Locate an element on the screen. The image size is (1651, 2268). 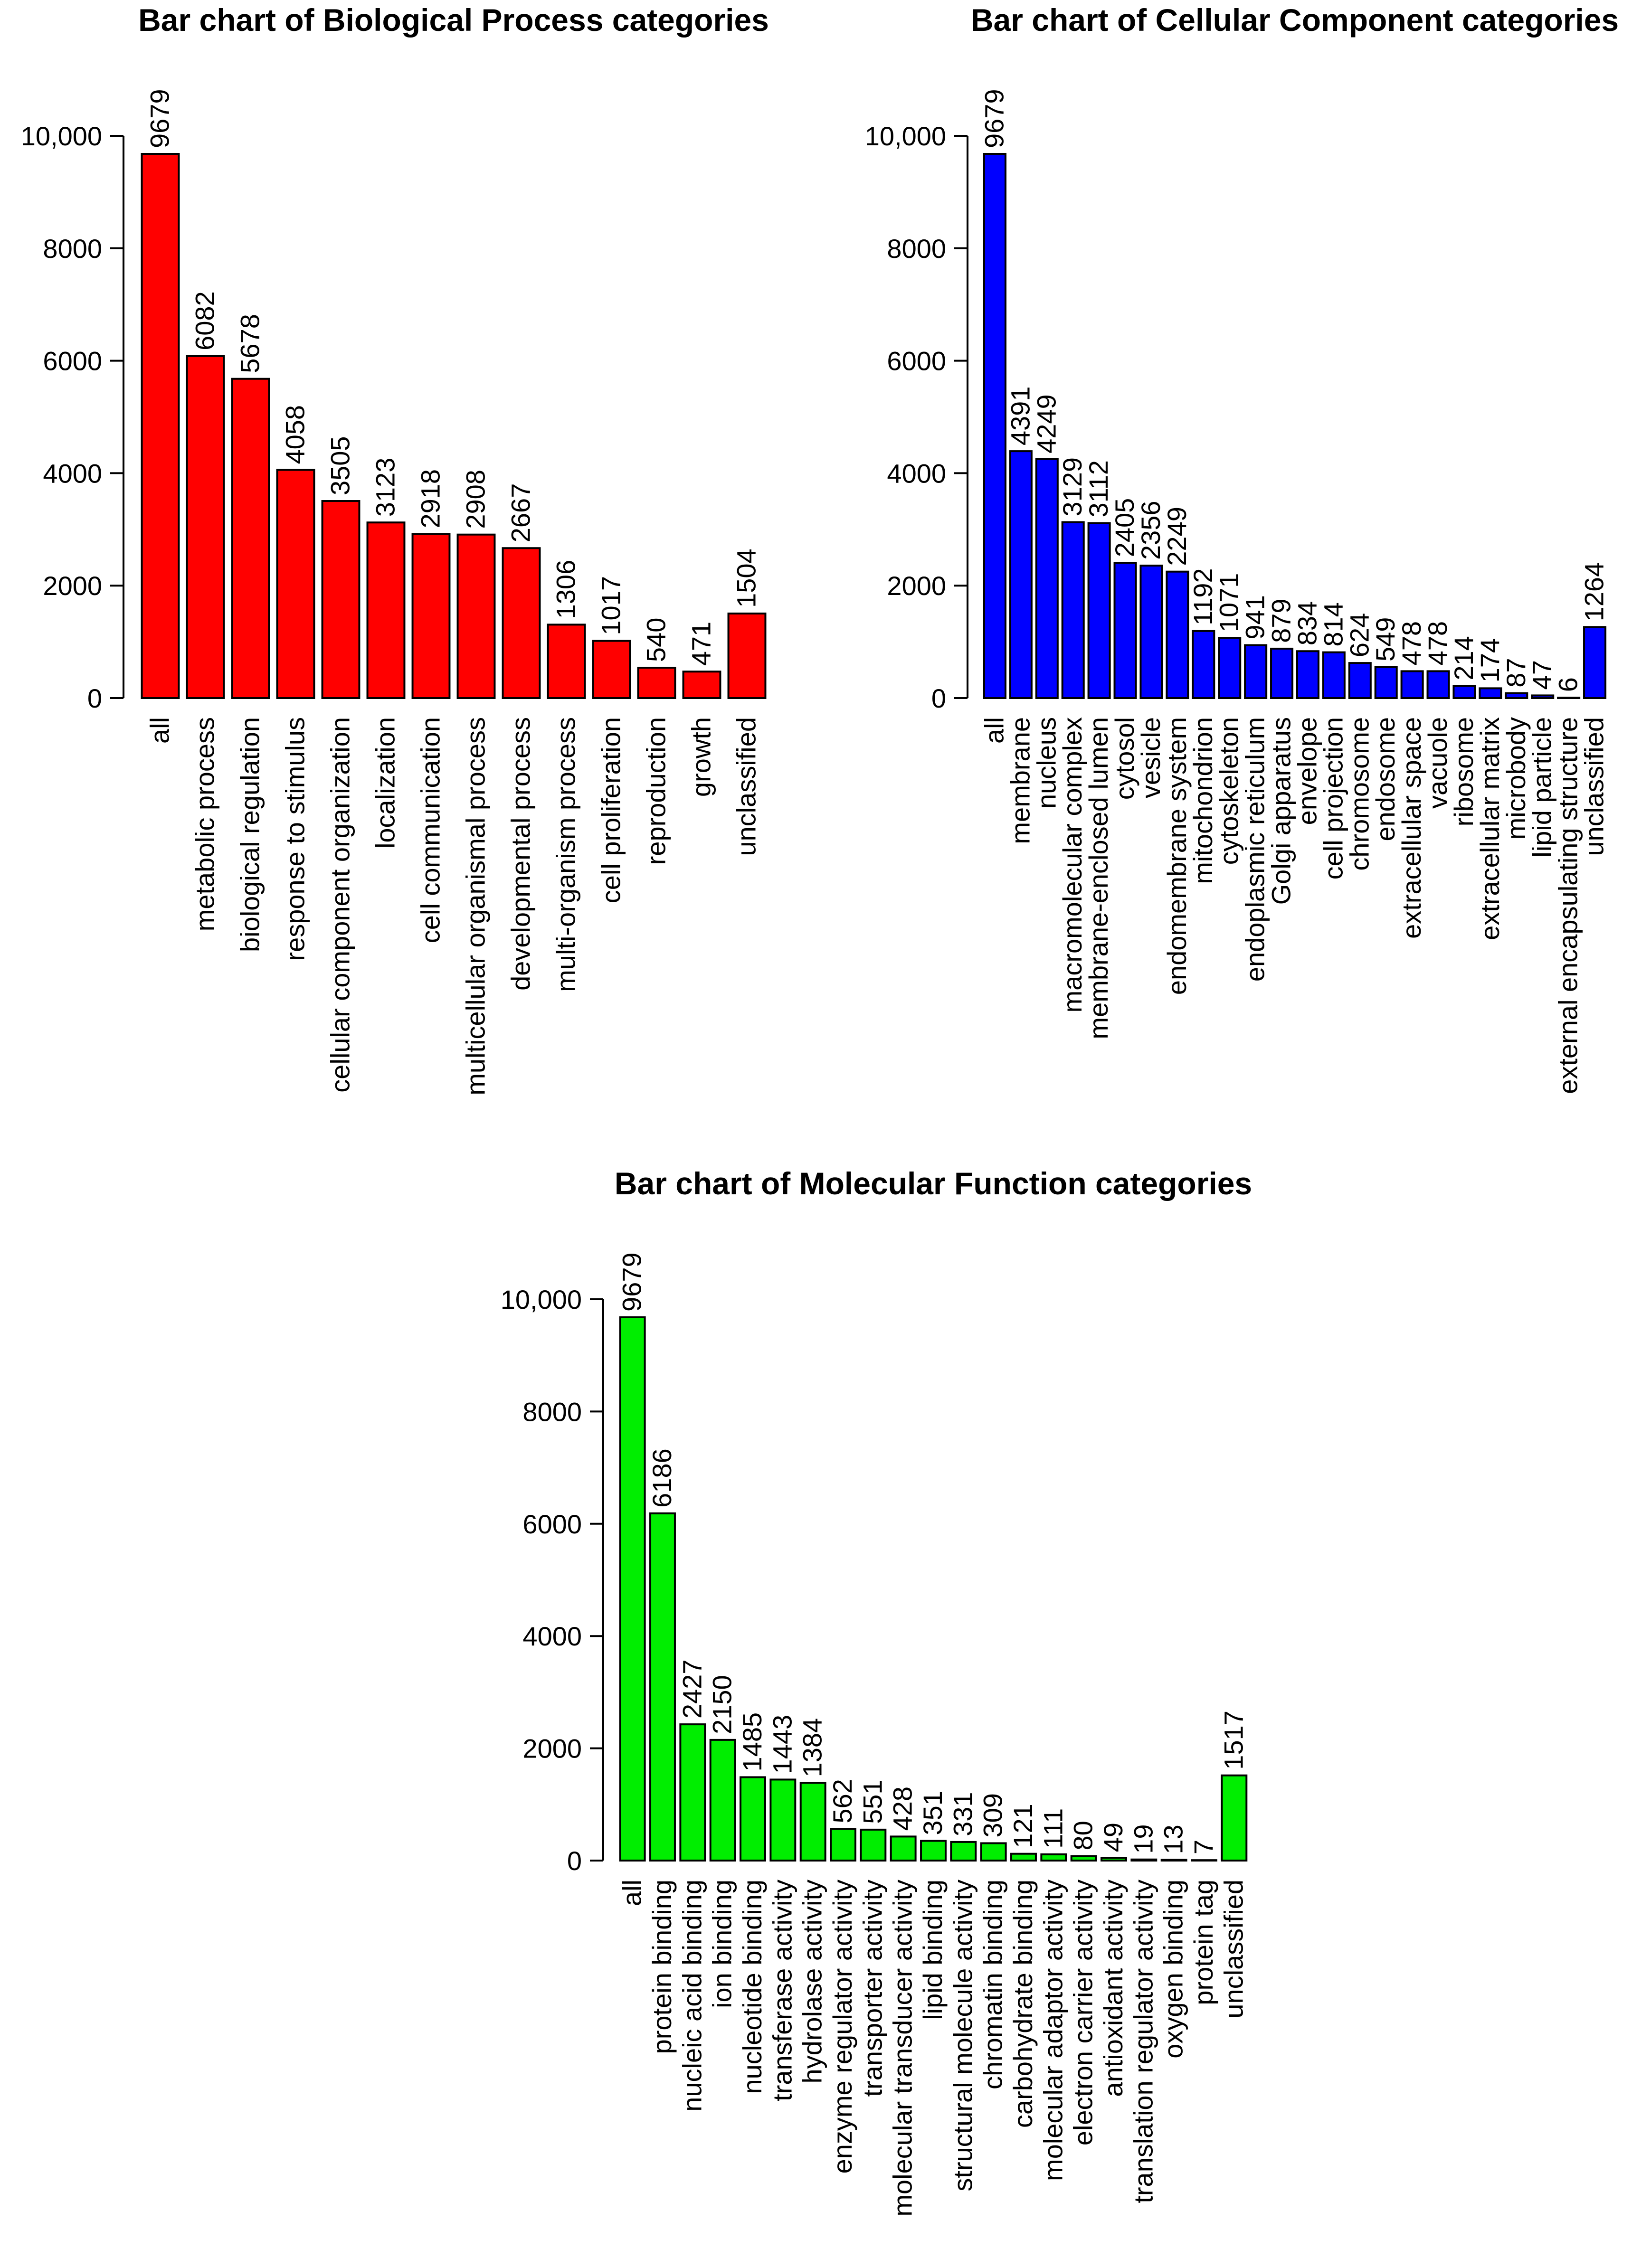
bar-value-label: 4249 is located at coordinates (1046, 424).